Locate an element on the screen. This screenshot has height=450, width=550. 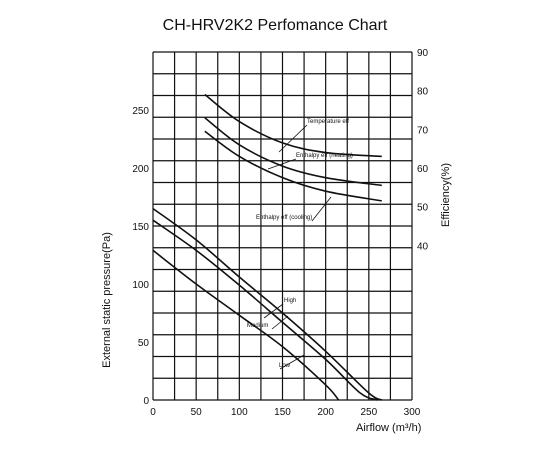
x-axis-label: Airflow (m³/h) is located at coordinates (388, 428).